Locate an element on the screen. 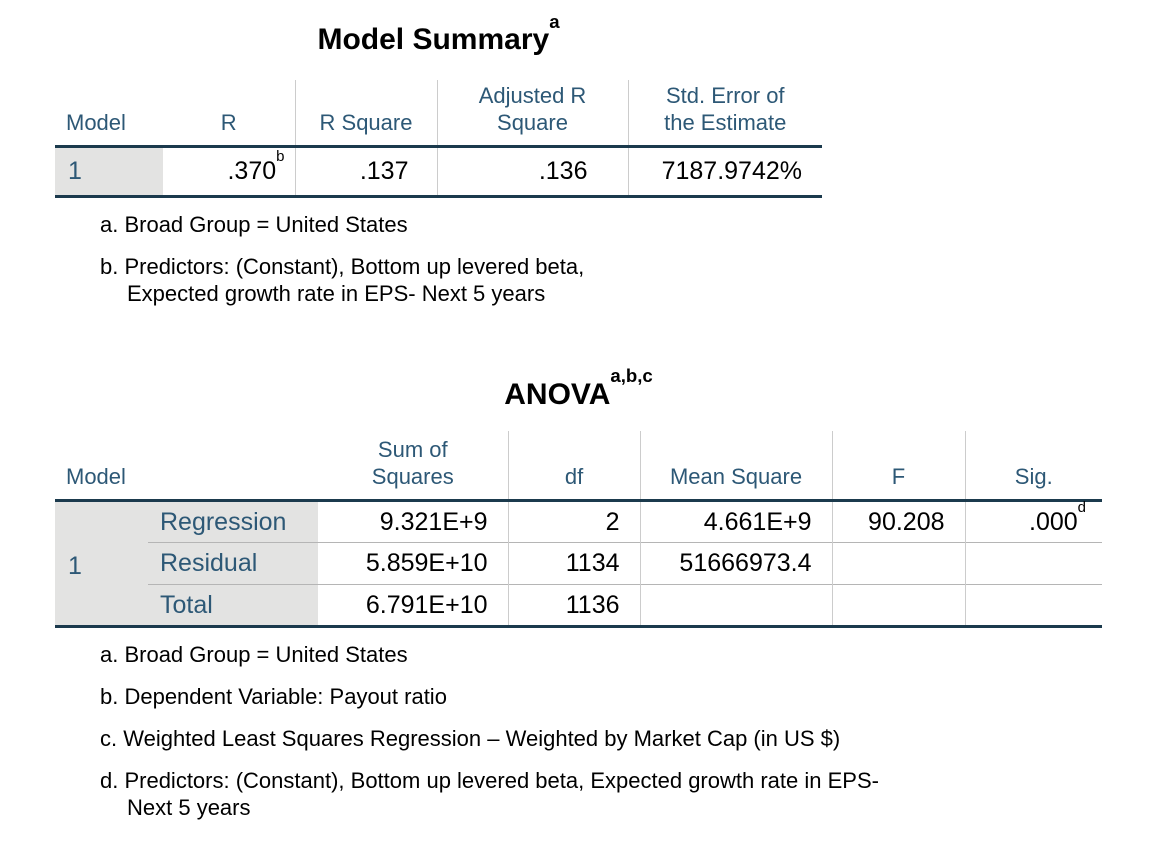  anova-footnote-b: b. Dependent Variable: Payout ratio is located at coordinates (273, 696).